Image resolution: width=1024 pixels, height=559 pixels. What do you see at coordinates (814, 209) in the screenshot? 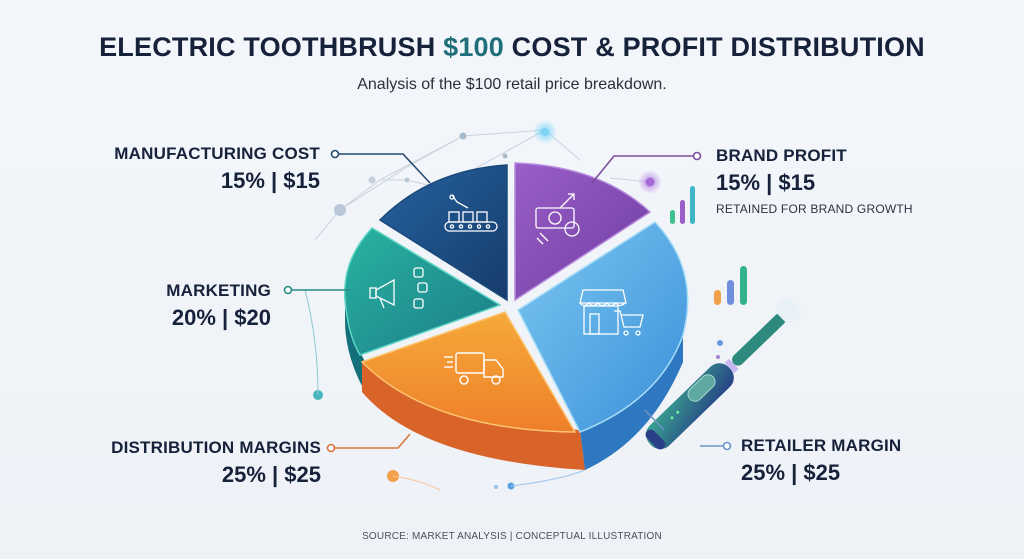
I see `segment-note: RETAINED FOR BRAND GROWTH` at bounding box center [814, 209].